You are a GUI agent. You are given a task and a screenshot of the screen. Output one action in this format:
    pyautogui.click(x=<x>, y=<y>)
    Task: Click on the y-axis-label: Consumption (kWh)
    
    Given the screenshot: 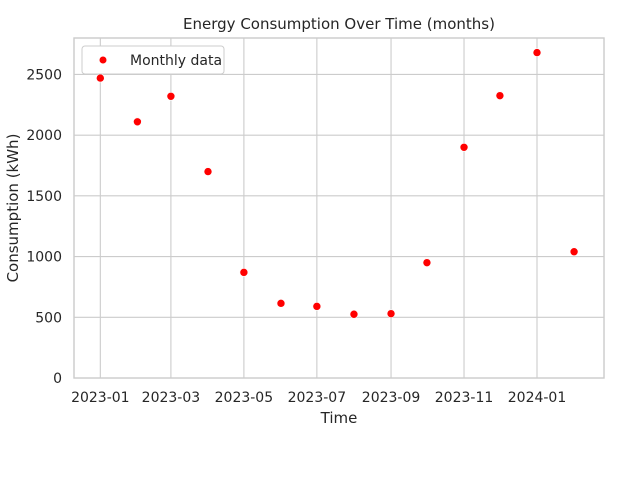 What is the action you would take?
    pyautogui.click(x=13, y=208)
    